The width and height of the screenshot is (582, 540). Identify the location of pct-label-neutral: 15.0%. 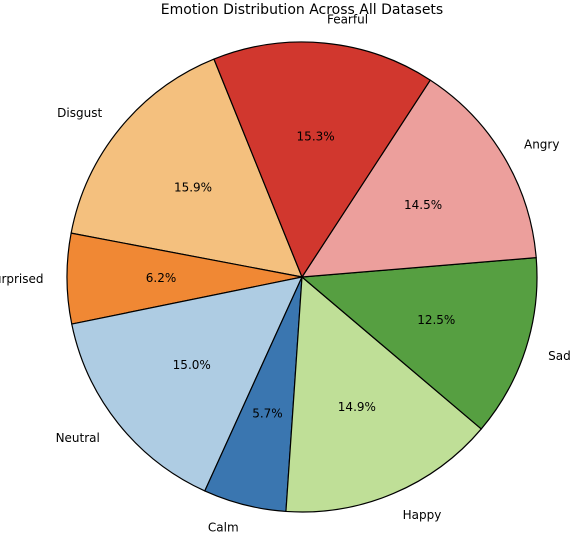
(192, 365).